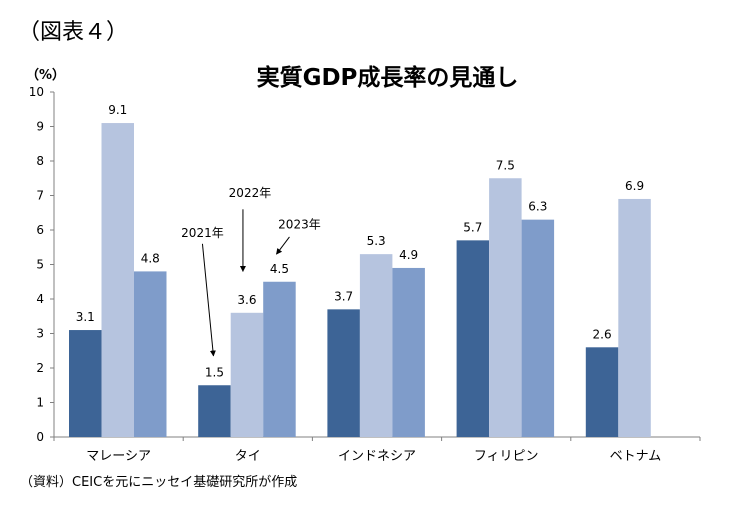 The height and width of the screenshot is (510, 735). What do you see at coordinates (40, 403) in the screenshot?
I see `y-tick-label: 1` at bounding box center [40, 403].